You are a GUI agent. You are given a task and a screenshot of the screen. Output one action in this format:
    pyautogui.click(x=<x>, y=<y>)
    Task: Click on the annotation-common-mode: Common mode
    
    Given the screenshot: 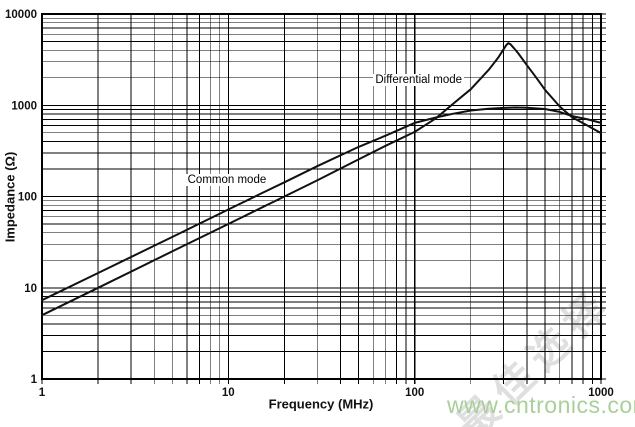 What is the action you would take?
    pyautogui.click(x=227, y=180)
    